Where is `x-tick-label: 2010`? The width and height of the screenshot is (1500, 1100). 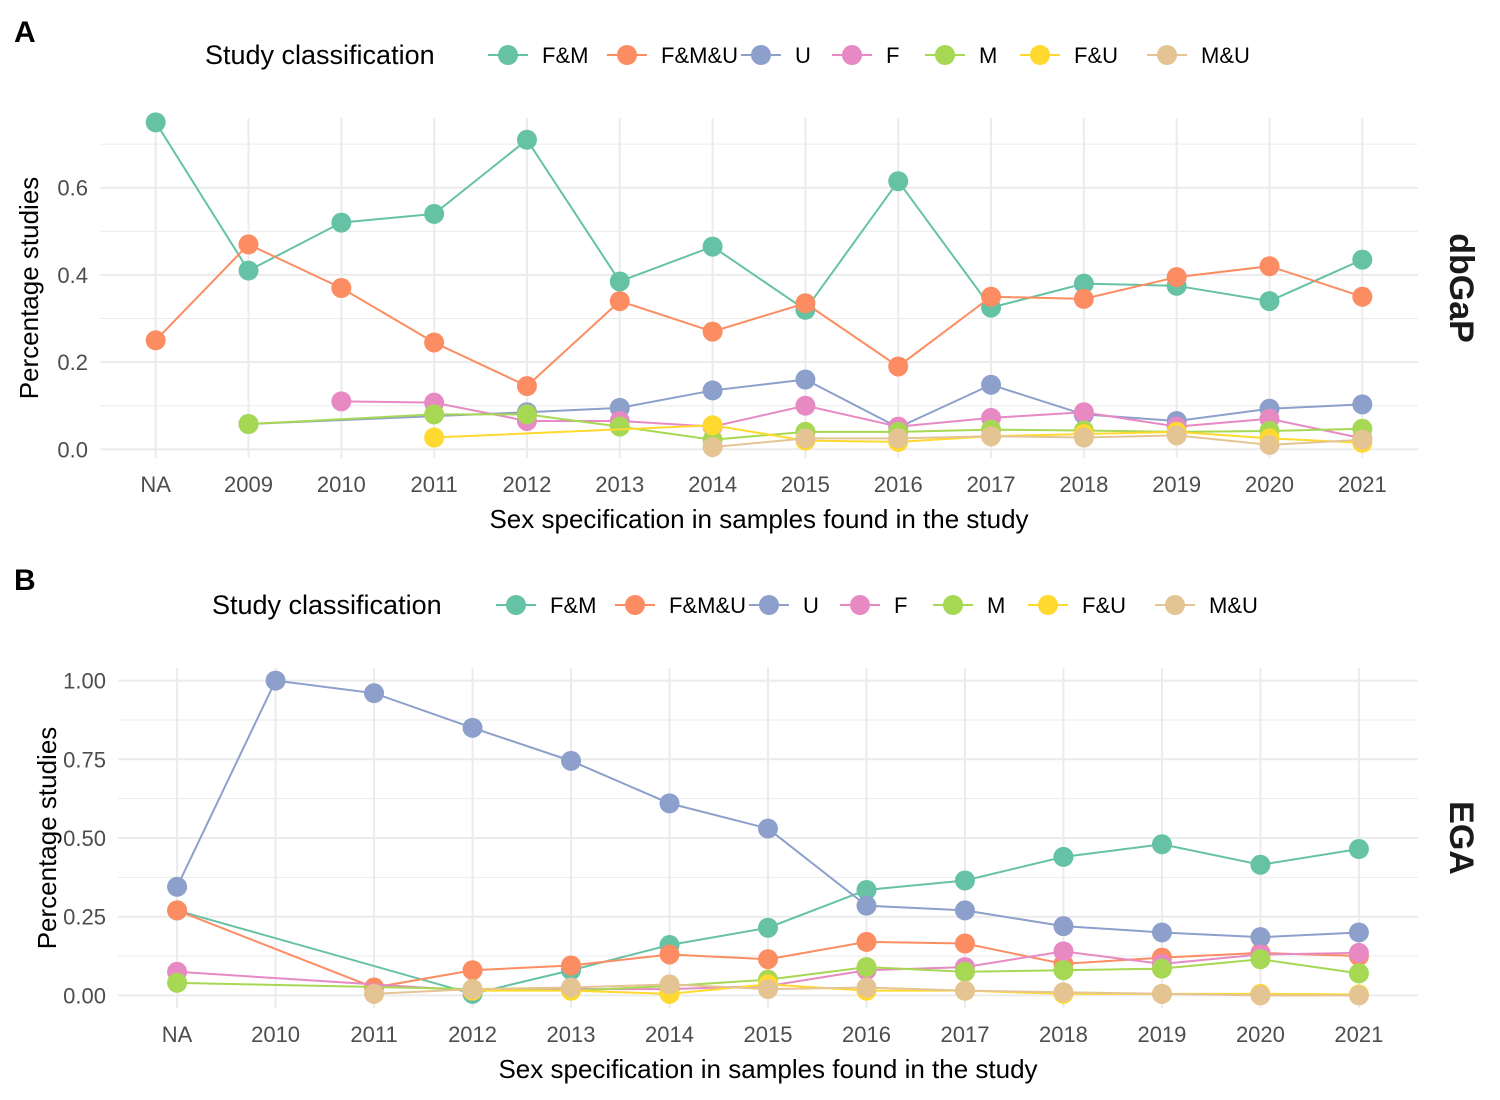
x-tick-label: 2010 is located at coordinates (275, 1034).